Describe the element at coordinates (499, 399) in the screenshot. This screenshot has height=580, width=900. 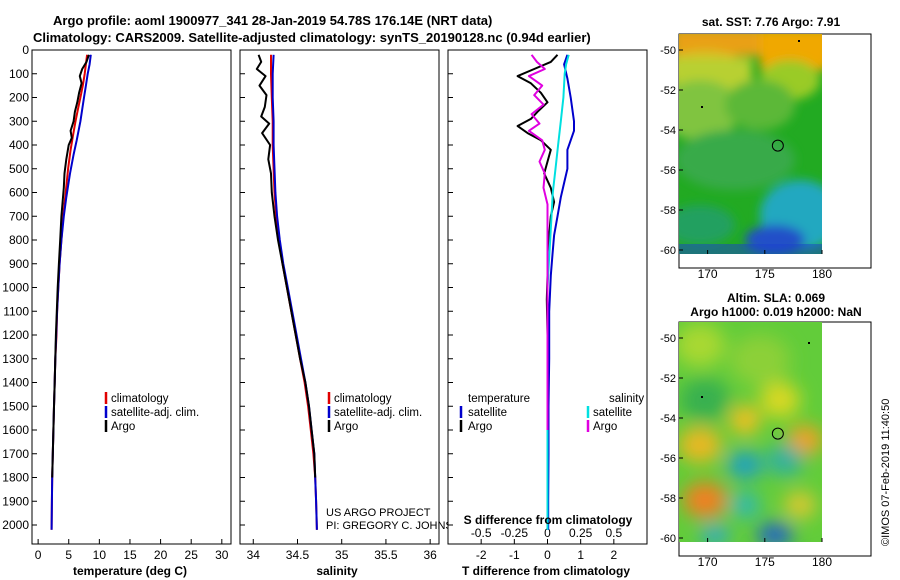
I see `legend-title-temperature: temperature` at that location.